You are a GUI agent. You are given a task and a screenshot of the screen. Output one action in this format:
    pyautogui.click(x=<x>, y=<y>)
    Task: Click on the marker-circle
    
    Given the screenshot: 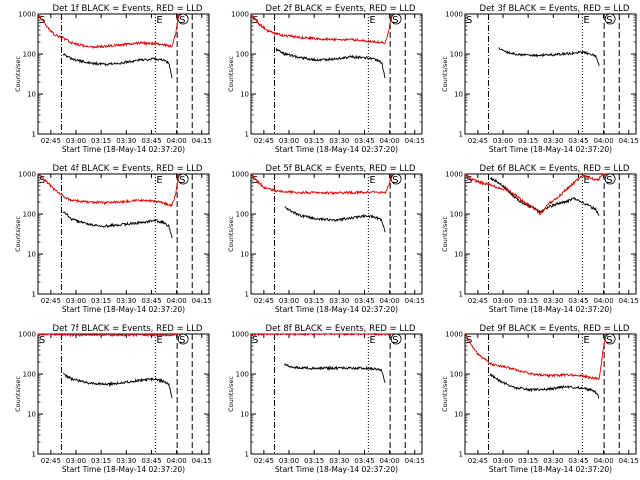 What is the action you would take?
    pyautogui.click(x=396, y=339)
    